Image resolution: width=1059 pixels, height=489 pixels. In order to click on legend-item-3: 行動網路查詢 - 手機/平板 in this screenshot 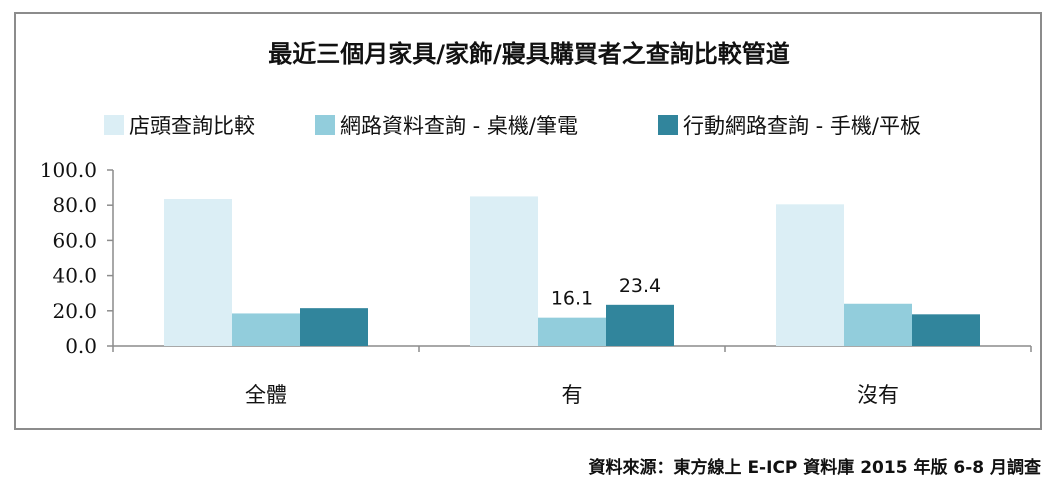, I will do `click(789, 126)`.